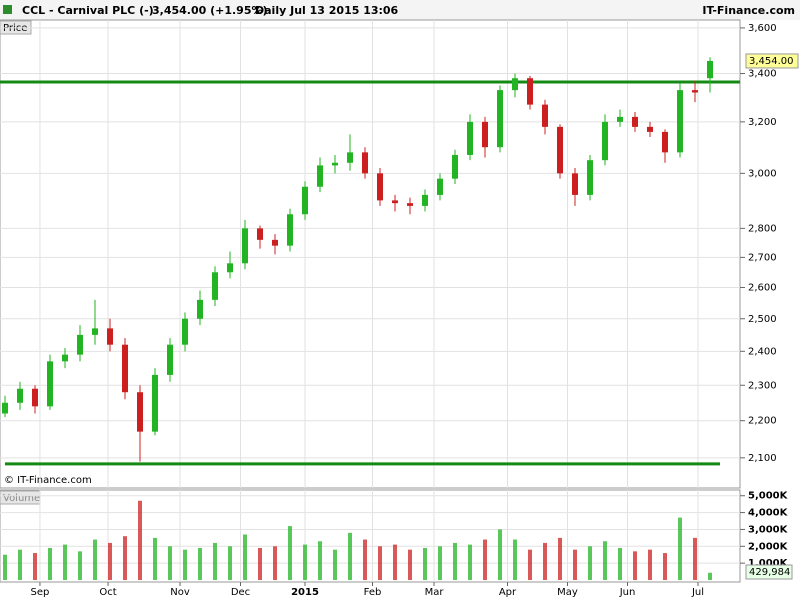  What do you see at coordinates (762, 173) in the screenshot?
I see `y-tick-label: 3,000` at bounding box center [762, 173].